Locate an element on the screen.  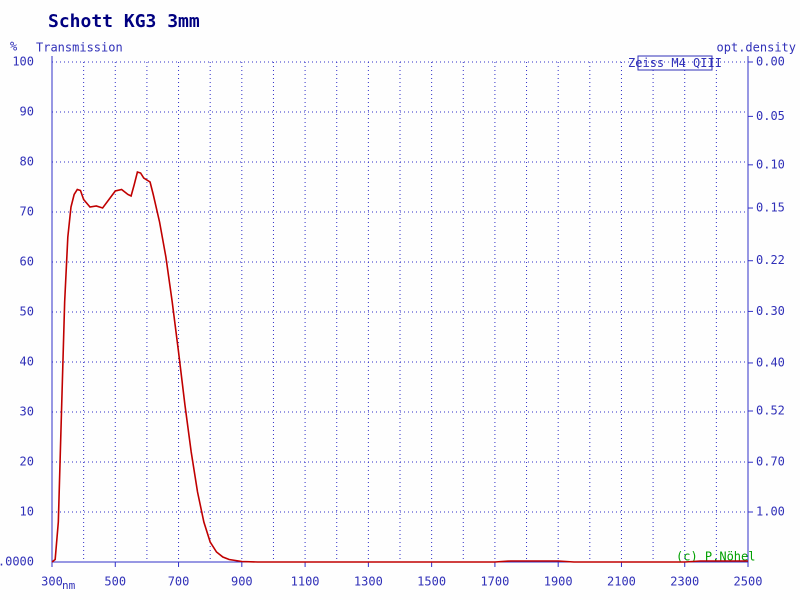
x-tick-label: 2300 is located at coordinates (684, 582).